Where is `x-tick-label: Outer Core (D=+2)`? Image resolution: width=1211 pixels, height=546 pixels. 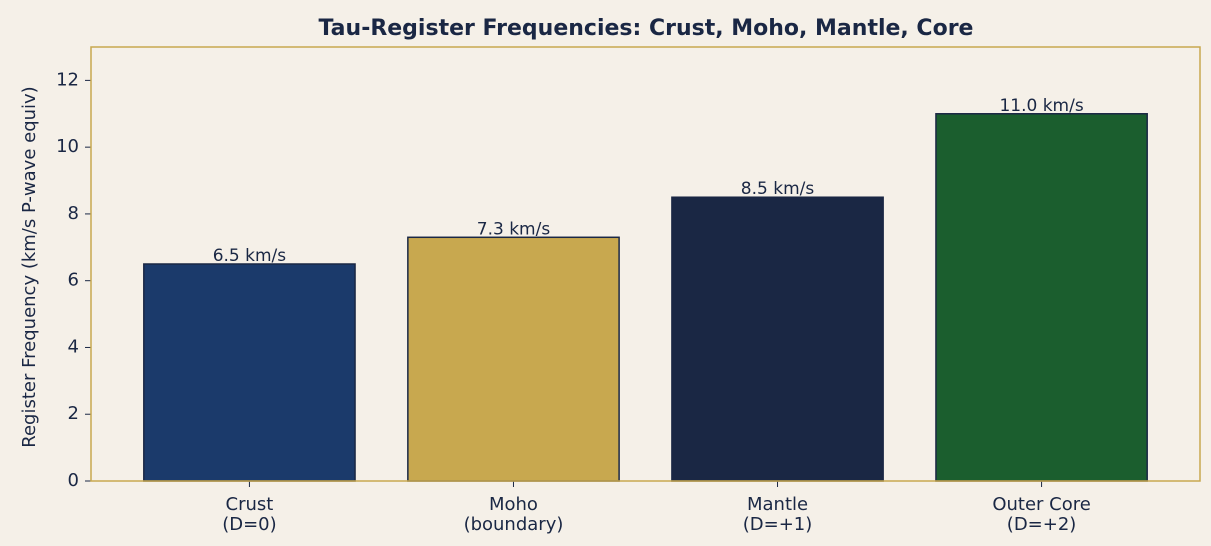
x-tick-label: Outer Core (D=+2) is located at coordinates (1041, 514).